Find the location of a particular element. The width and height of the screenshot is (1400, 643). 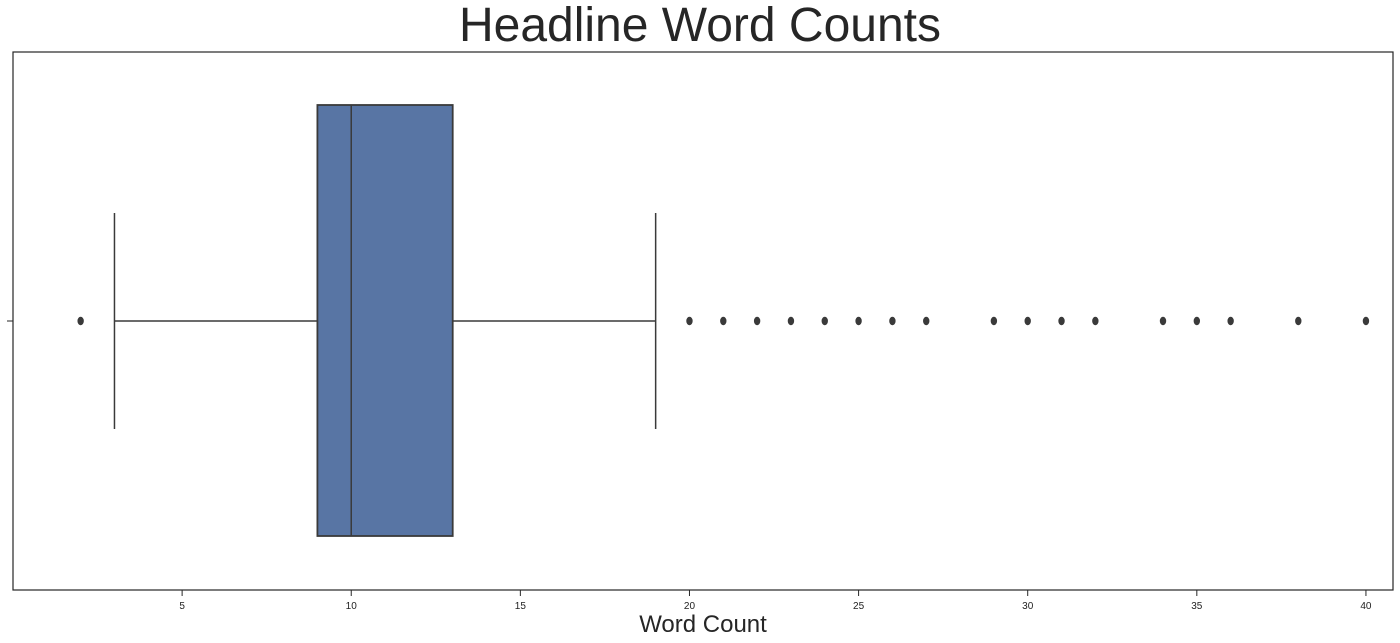

x-axis-ticks: 5 10 15 20 25 30 35 40 is located at coordinates (775, 601).